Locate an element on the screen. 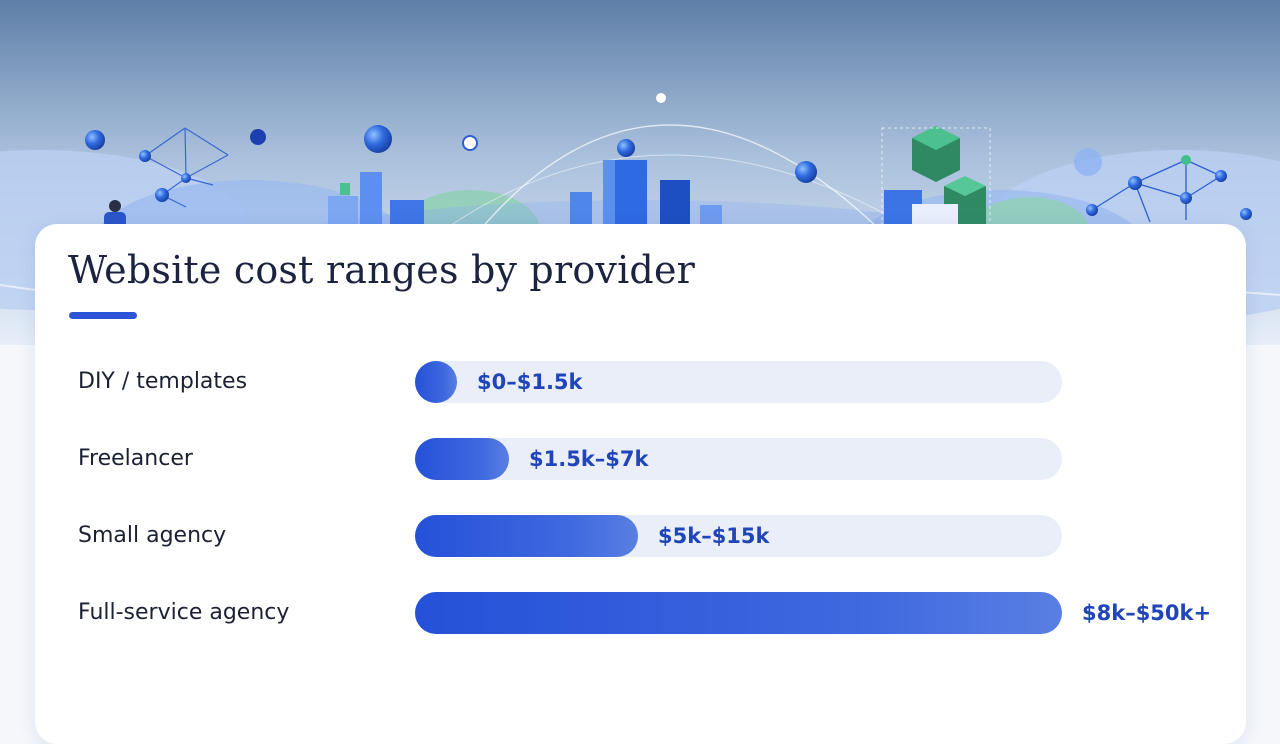 The image size is (1280, 744). value-label: $1.5k–$7k is located at coordinates (589, 459).